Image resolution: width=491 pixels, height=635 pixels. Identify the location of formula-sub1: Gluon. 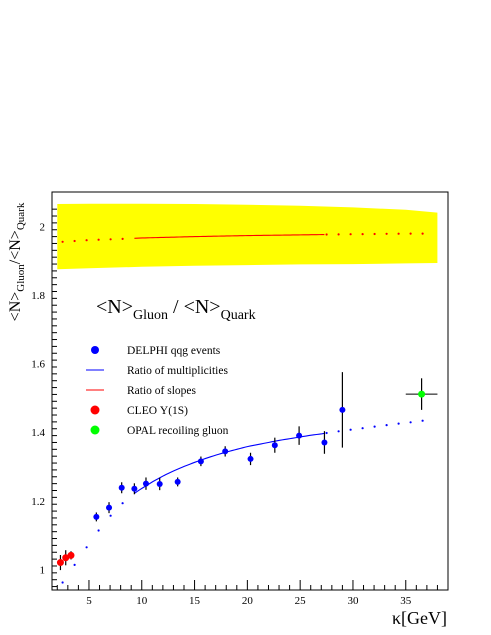
(150, 315).